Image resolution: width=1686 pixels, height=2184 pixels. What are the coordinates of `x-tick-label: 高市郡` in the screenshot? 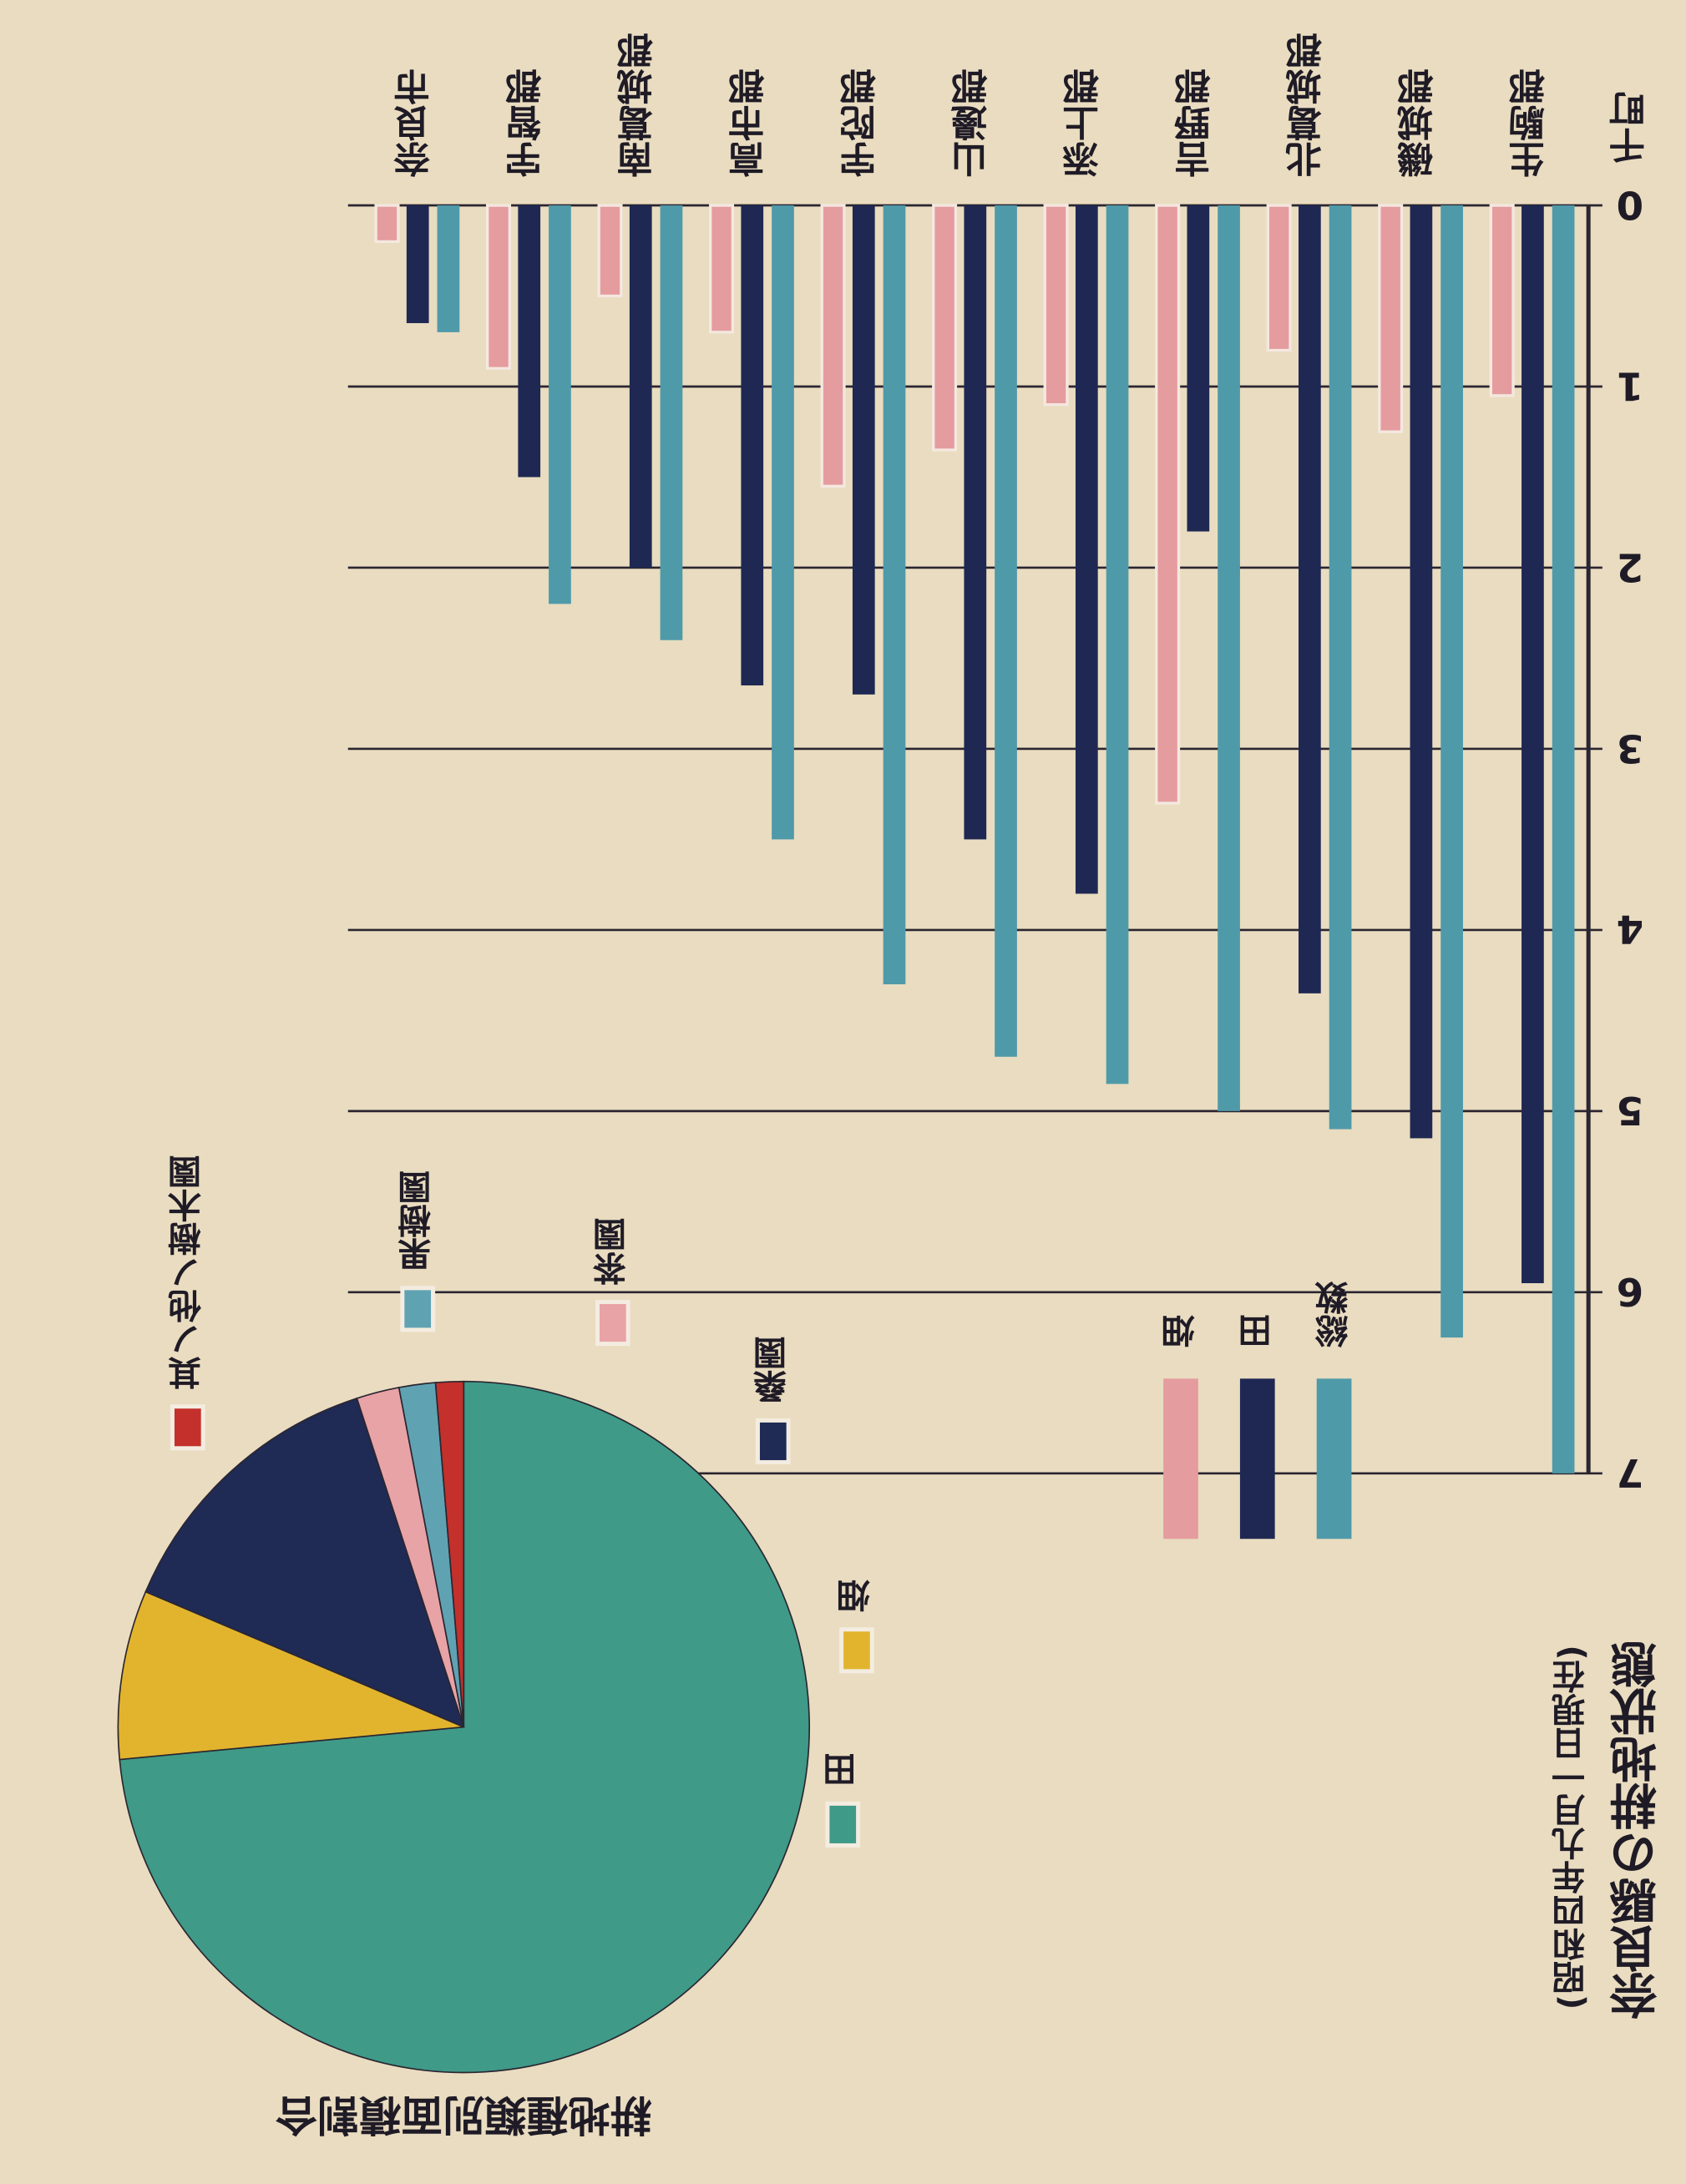 It's located at (749, 122).